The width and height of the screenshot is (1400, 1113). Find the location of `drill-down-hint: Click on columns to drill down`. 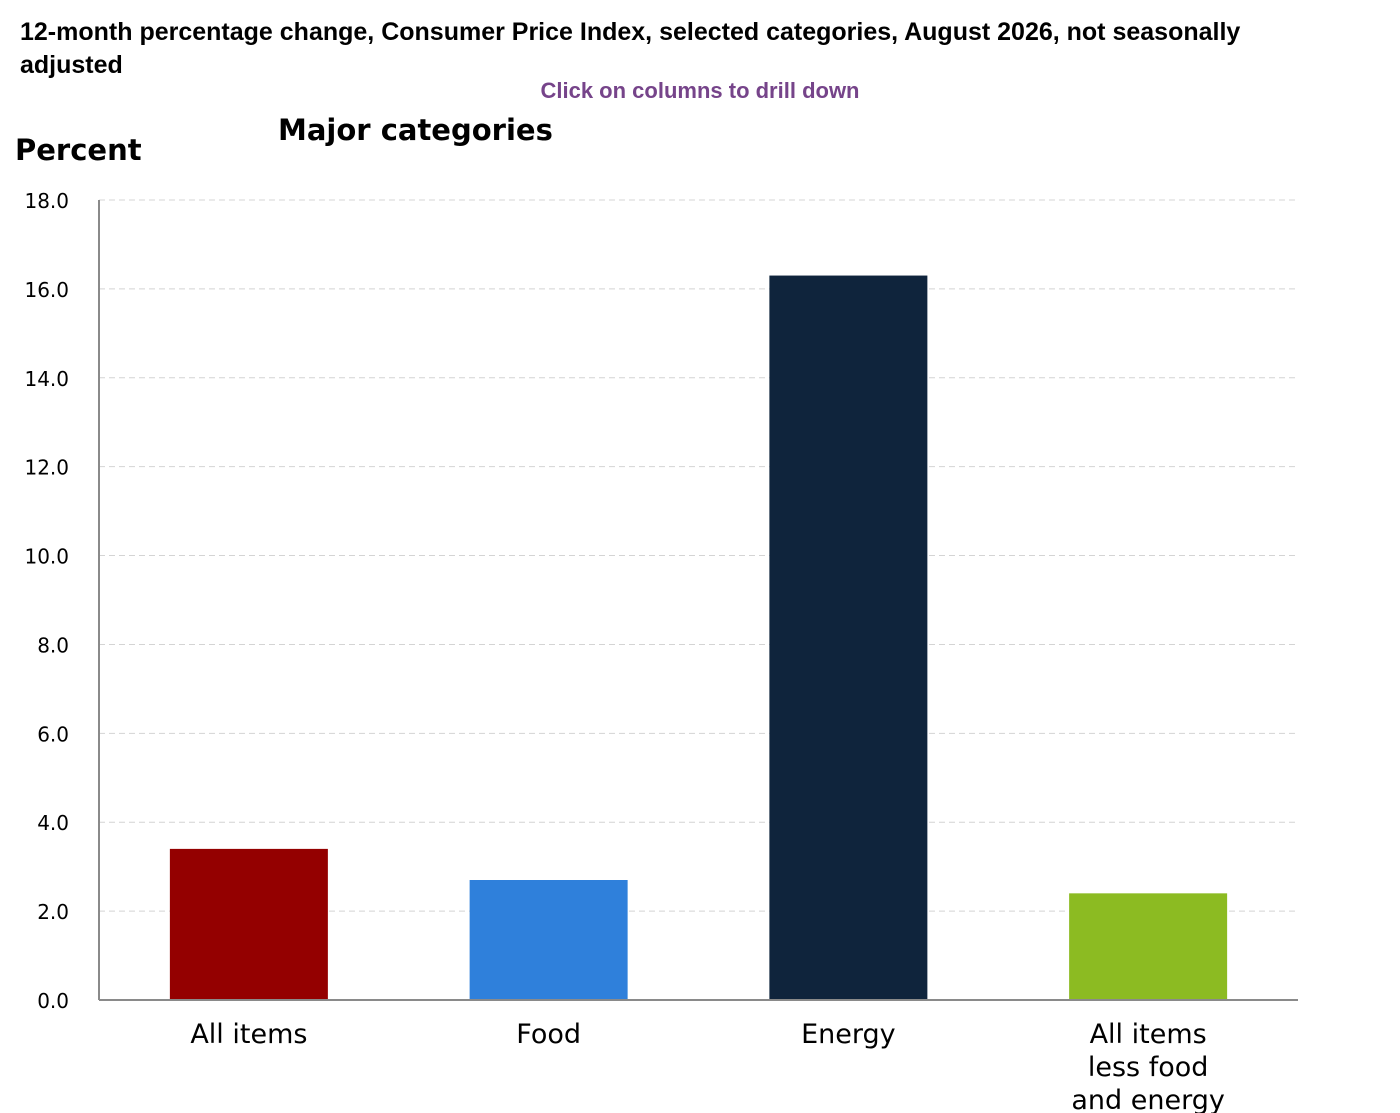

drill-down-hint: Click on columns to drill down is located at coordinates (700, 90).